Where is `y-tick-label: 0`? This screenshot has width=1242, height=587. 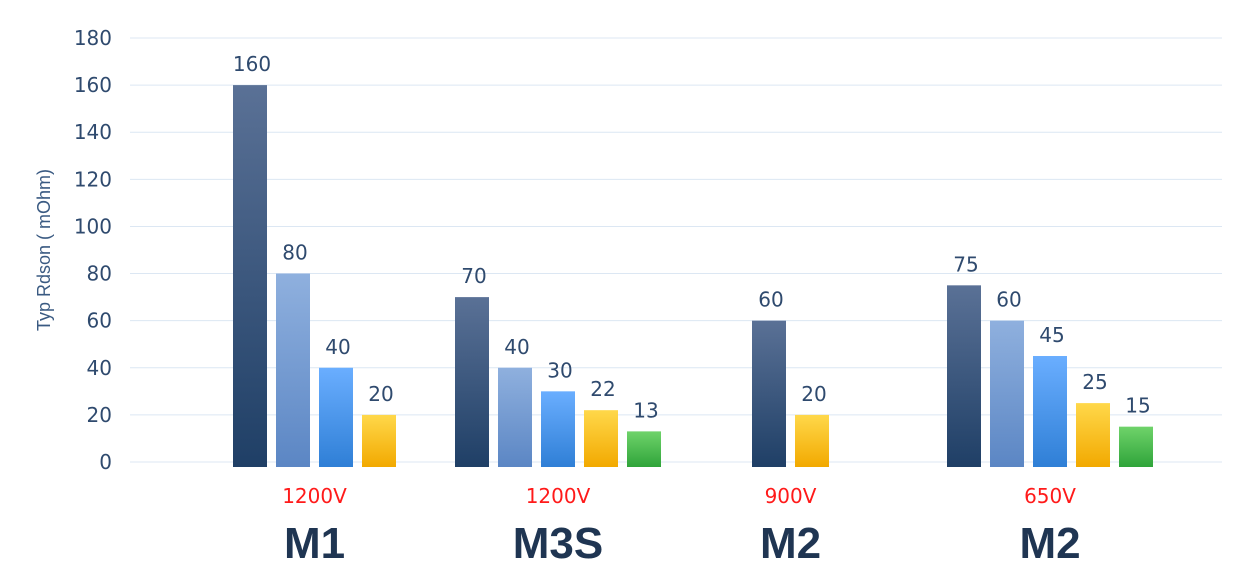
y-tick-label: 0 is located at coordinates (105, 462).